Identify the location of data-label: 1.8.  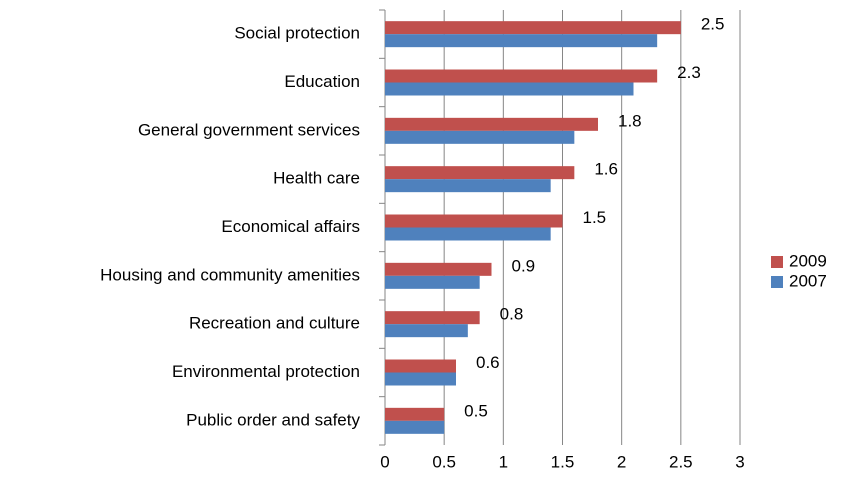
(630, 120).